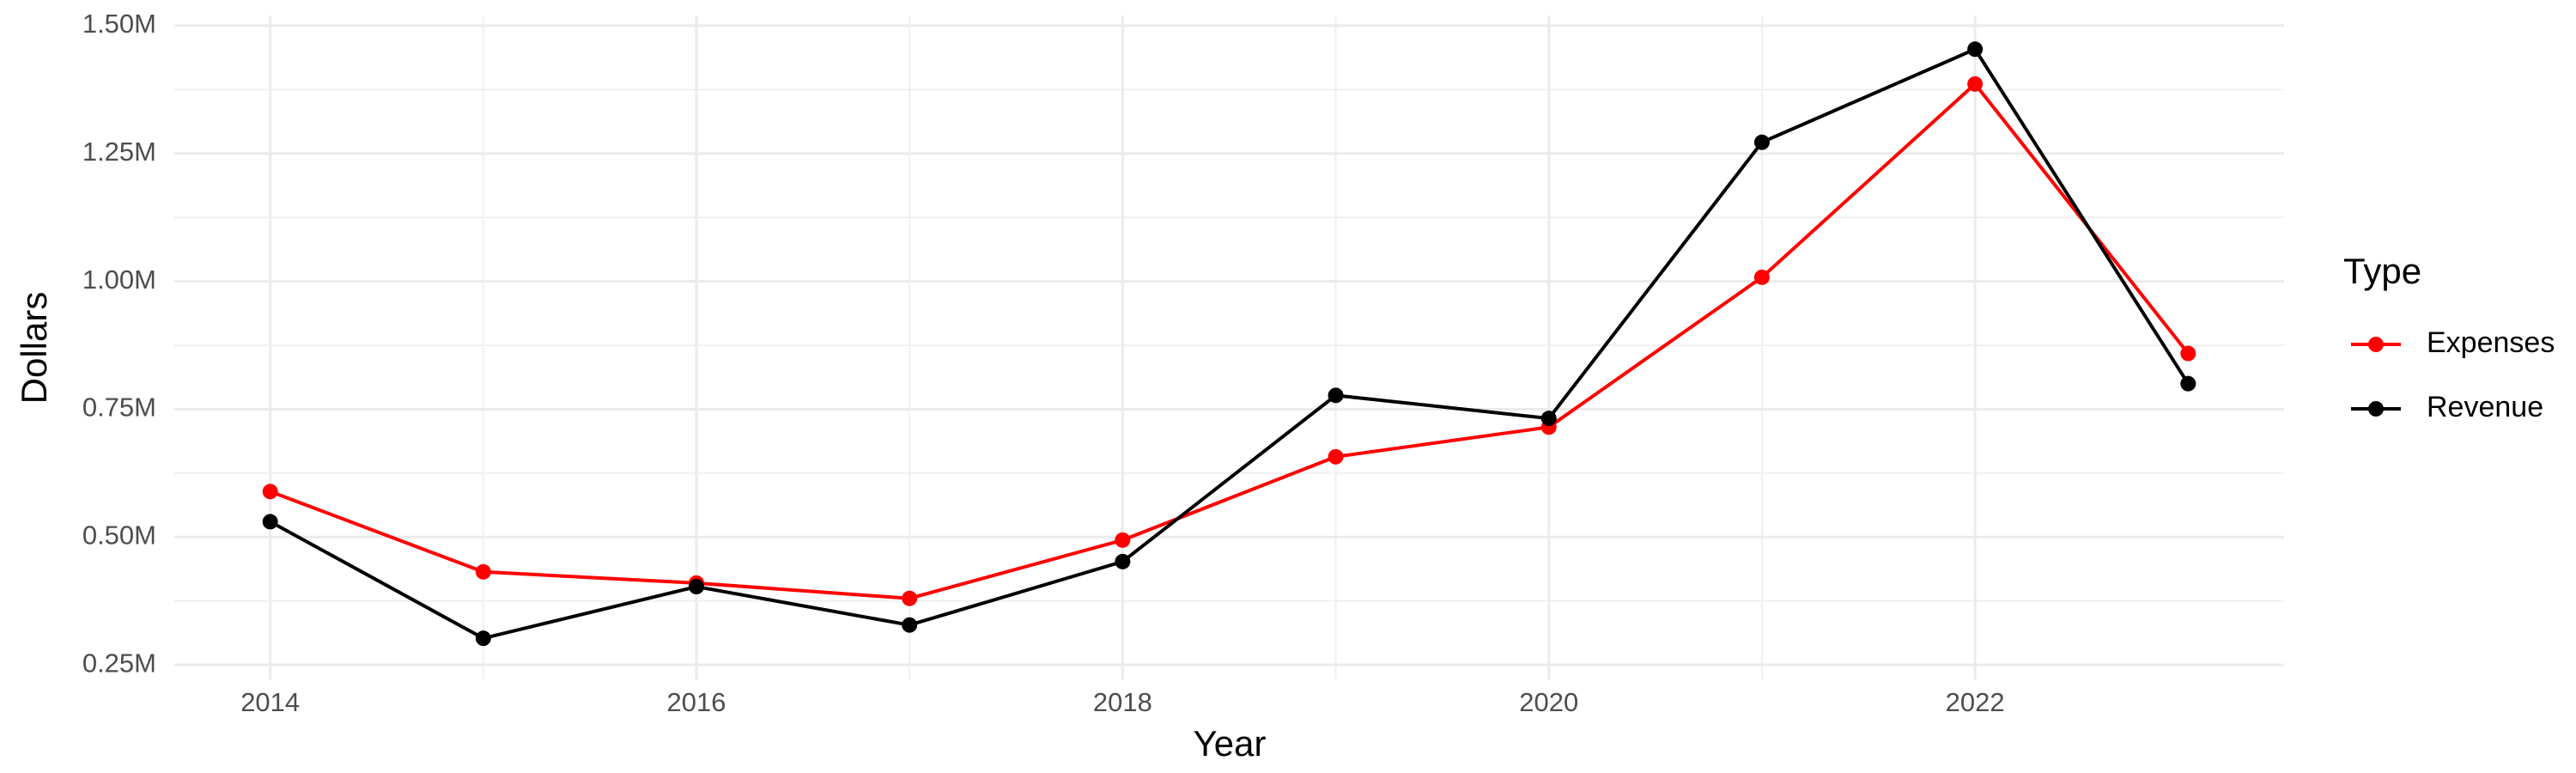 The height and width of the screenshot is (773, 2576). What do you see at coordinates (119, 535) in the screenshot?
I see `y-tick-label: 0.50M` at bounding box center [119, 535].